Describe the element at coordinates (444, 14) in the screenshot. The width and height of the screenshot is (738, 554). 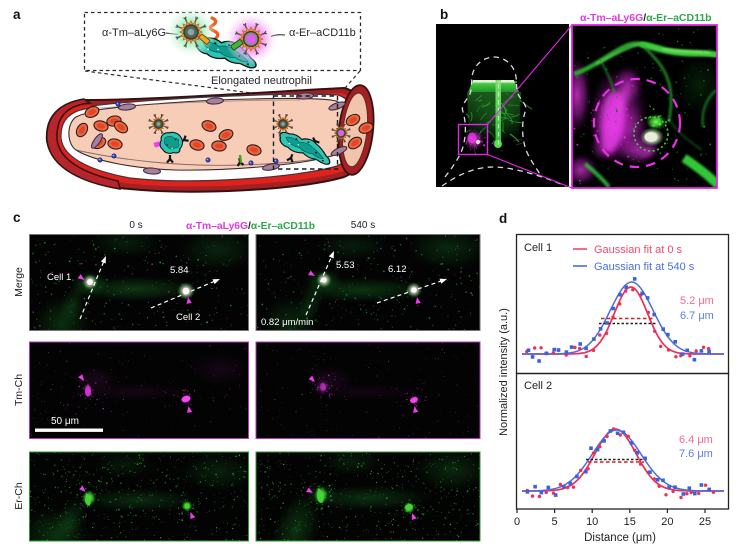
I see `svg-text: b` at that location.